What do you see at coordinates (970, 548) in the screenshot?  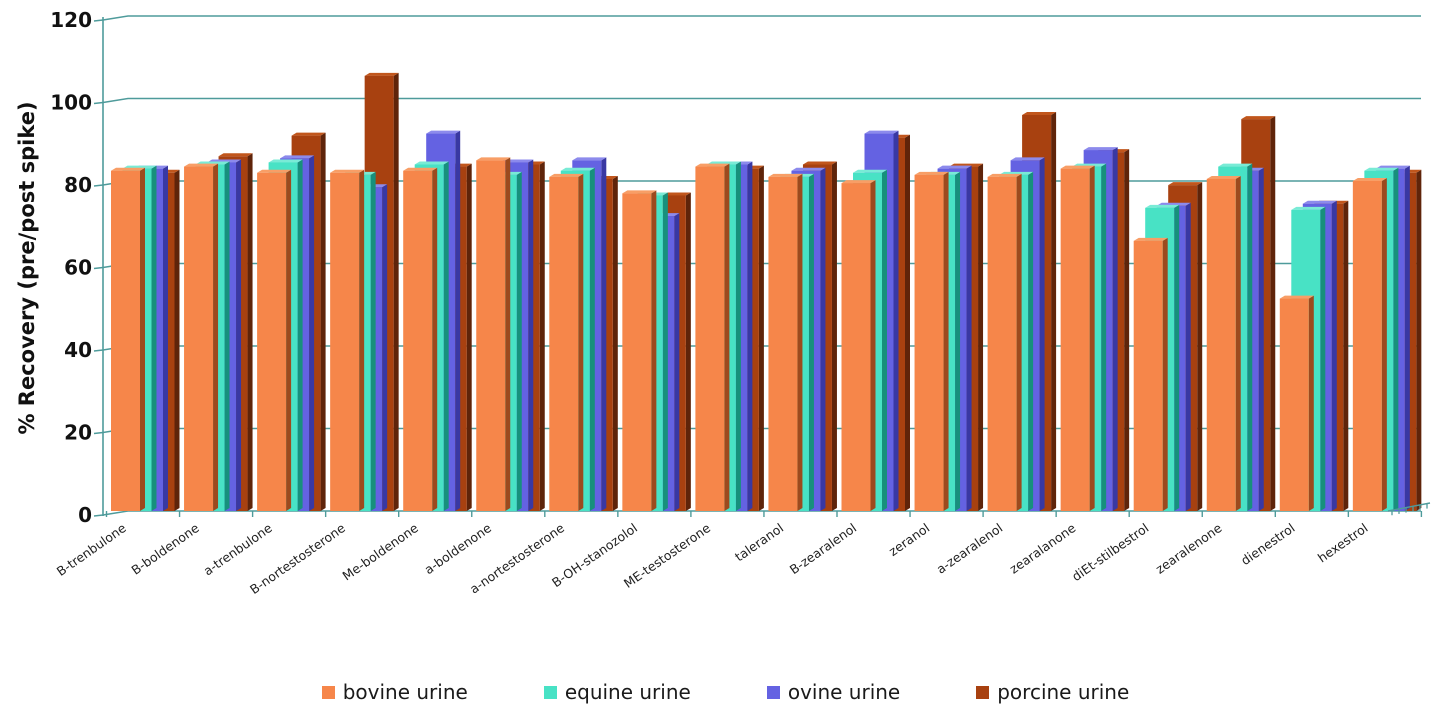 I see `x-category-label: a-zearalenol` at bounding box center [970, 548].